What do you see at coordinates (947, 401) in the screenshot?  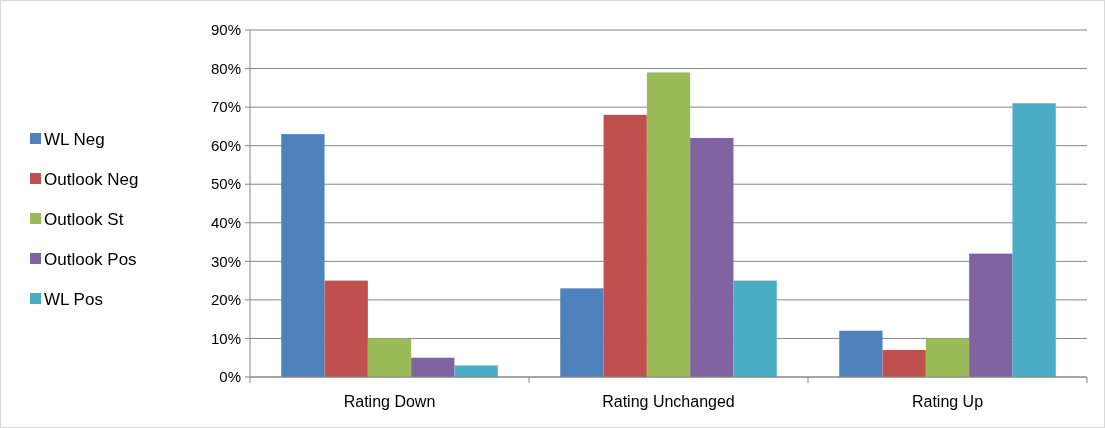 I see `x-tick-label: Rating Up` at bounding box center [947, 401].